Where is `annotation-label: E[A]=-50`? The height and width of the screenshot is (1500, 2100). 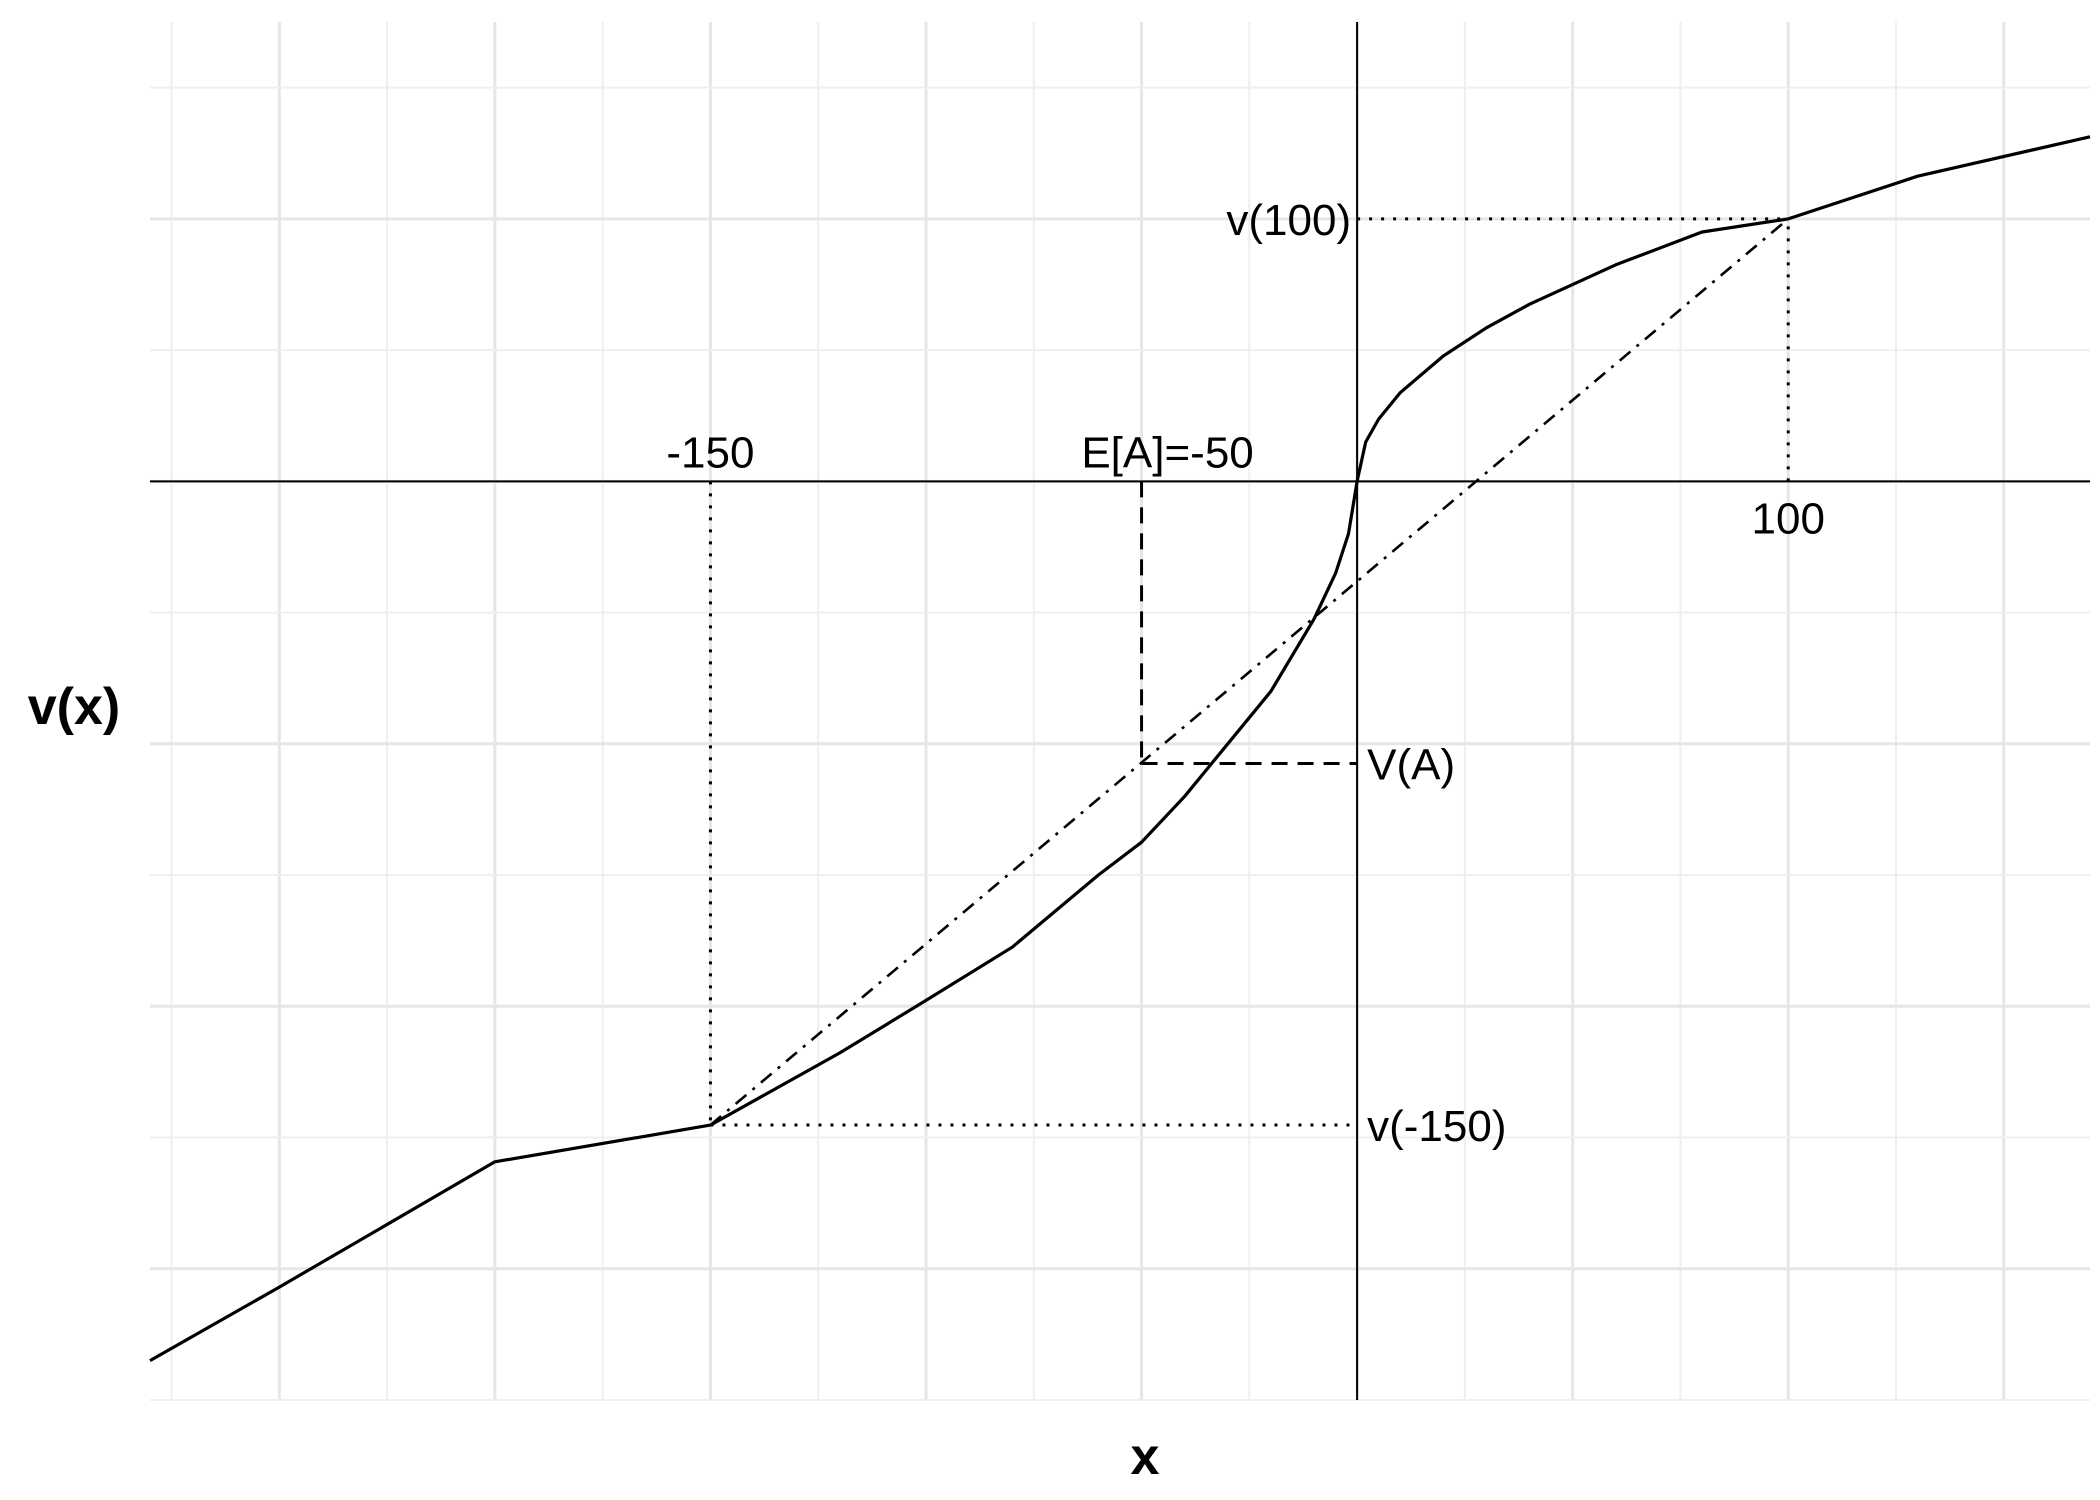 annotation-label: E[A]=-50 is located at coordinates (1167, 452).